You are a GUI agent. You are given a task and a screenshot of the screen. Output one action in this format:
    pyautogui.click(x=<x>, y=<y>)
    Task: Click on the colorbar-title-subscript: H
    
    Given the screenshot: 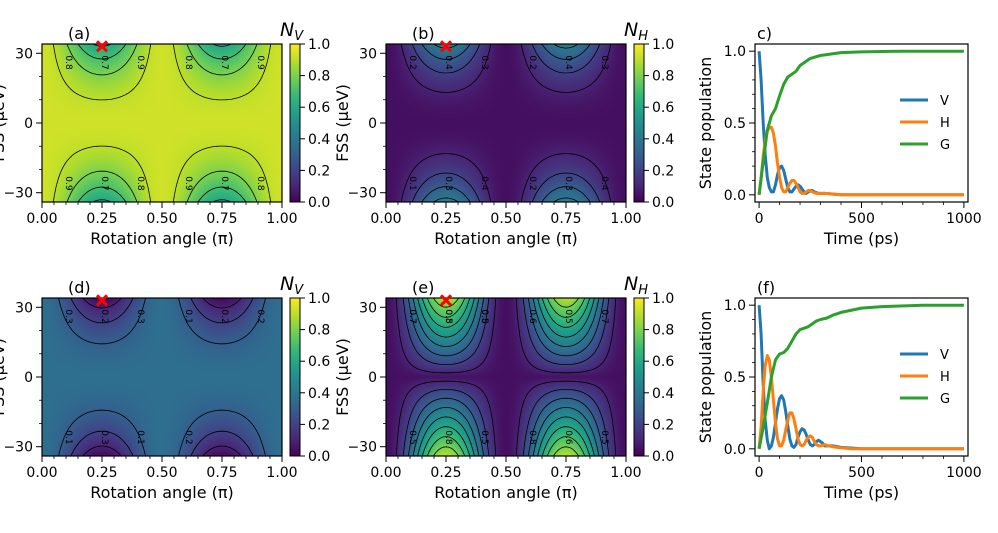 What is the action you would take?
    pyautogui.click(x=643, y=36)
    